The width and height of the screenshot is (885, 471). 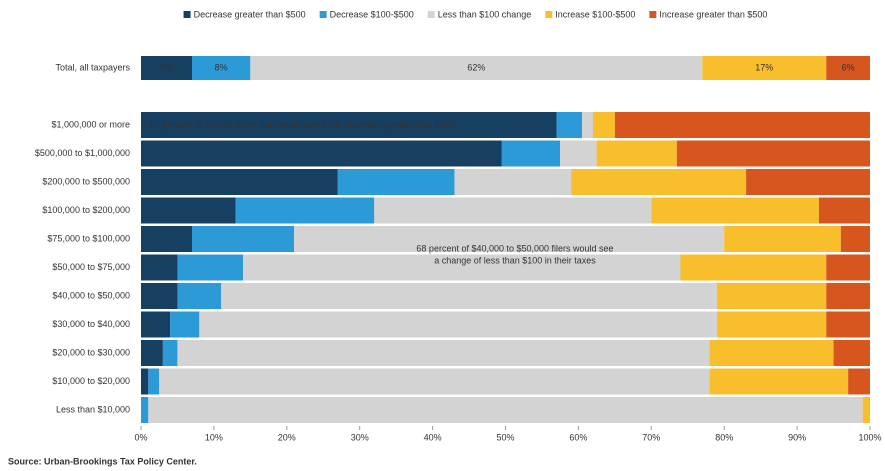 I want to click on legend-label: Increase $100-$500, so click(x=595, y=14).